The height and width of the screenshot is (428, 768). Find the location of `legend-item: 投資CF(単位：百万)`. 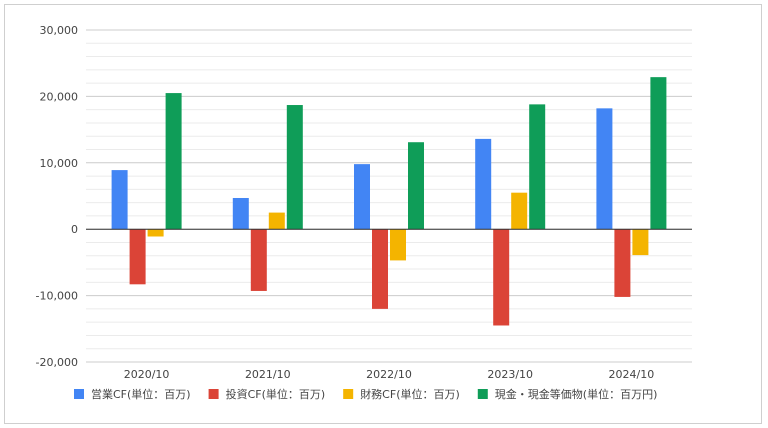

legend-item: 投資CF(単位：百万) is located at coordinates (267, 394).